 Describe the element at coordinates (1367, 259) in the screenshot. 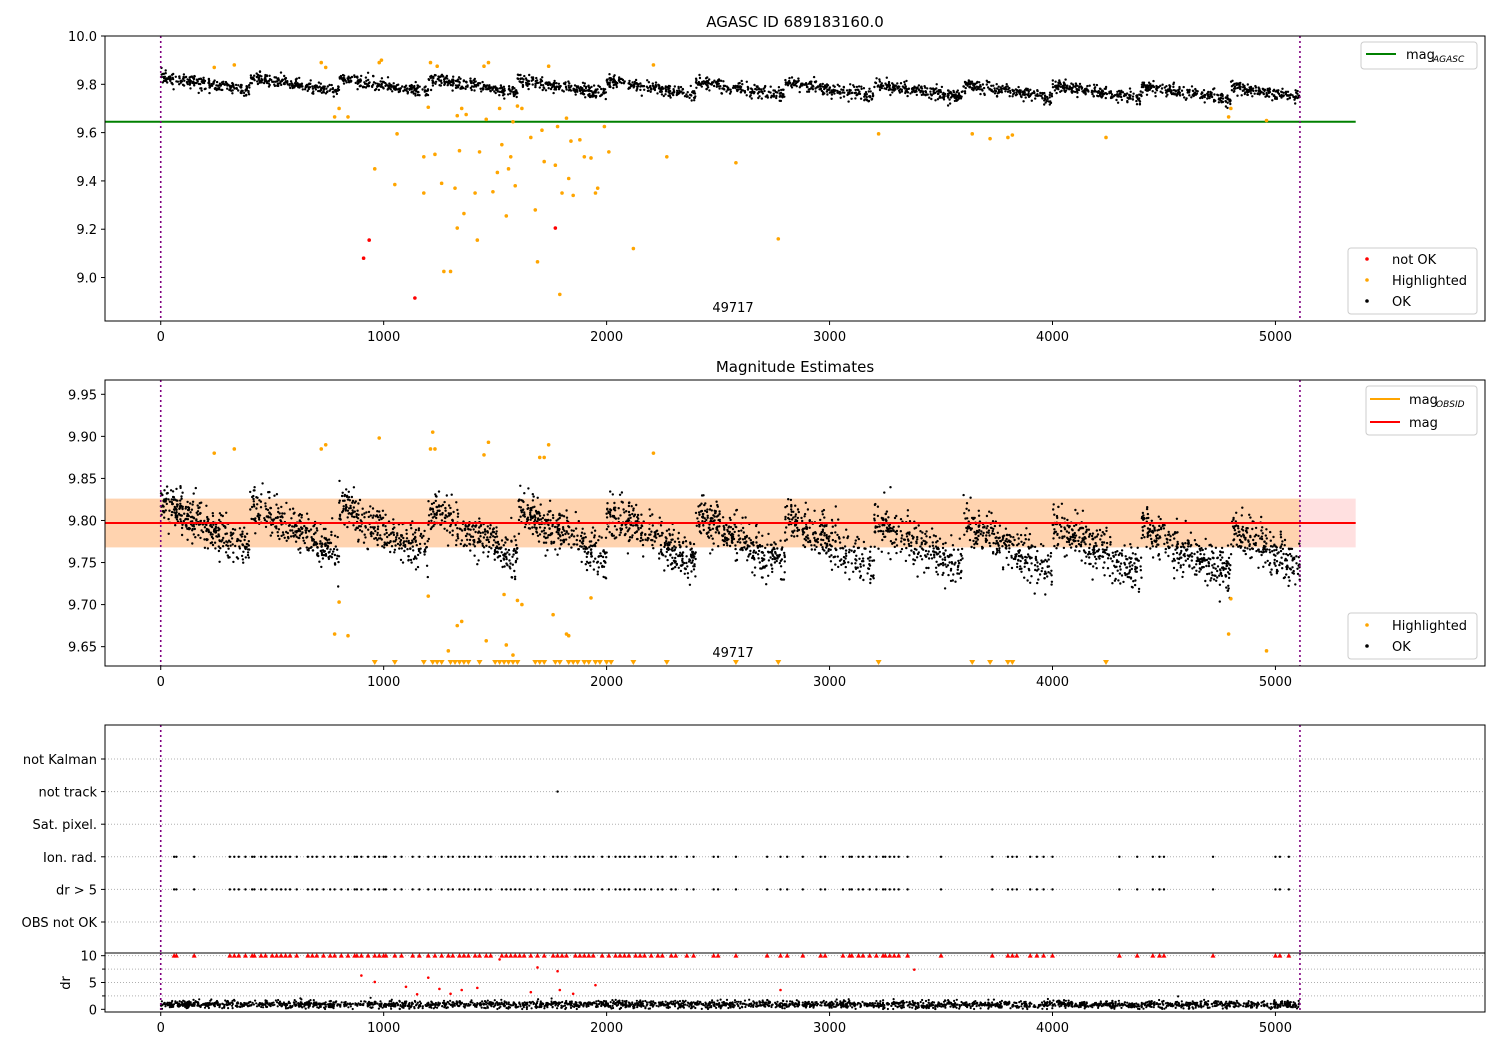

I see `legend-marker` at that location.